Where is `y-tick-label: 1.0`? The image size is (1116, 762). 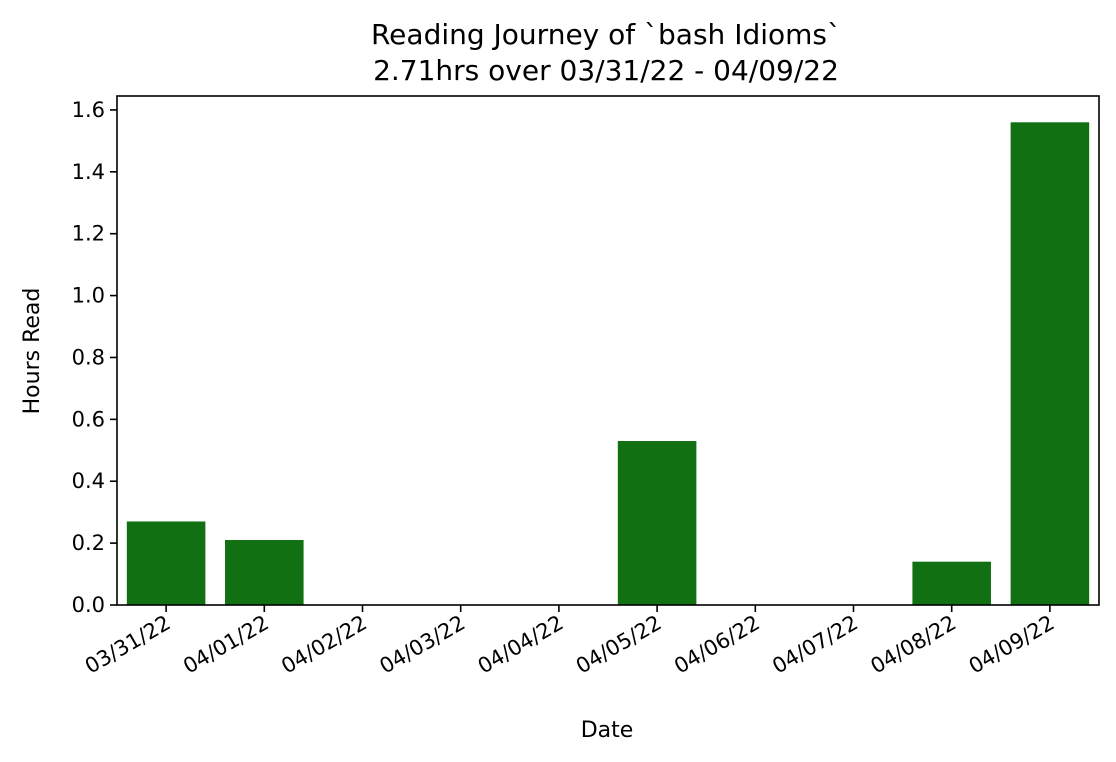 y-tick-label: 1.0 is located at coordinates (88, 296).